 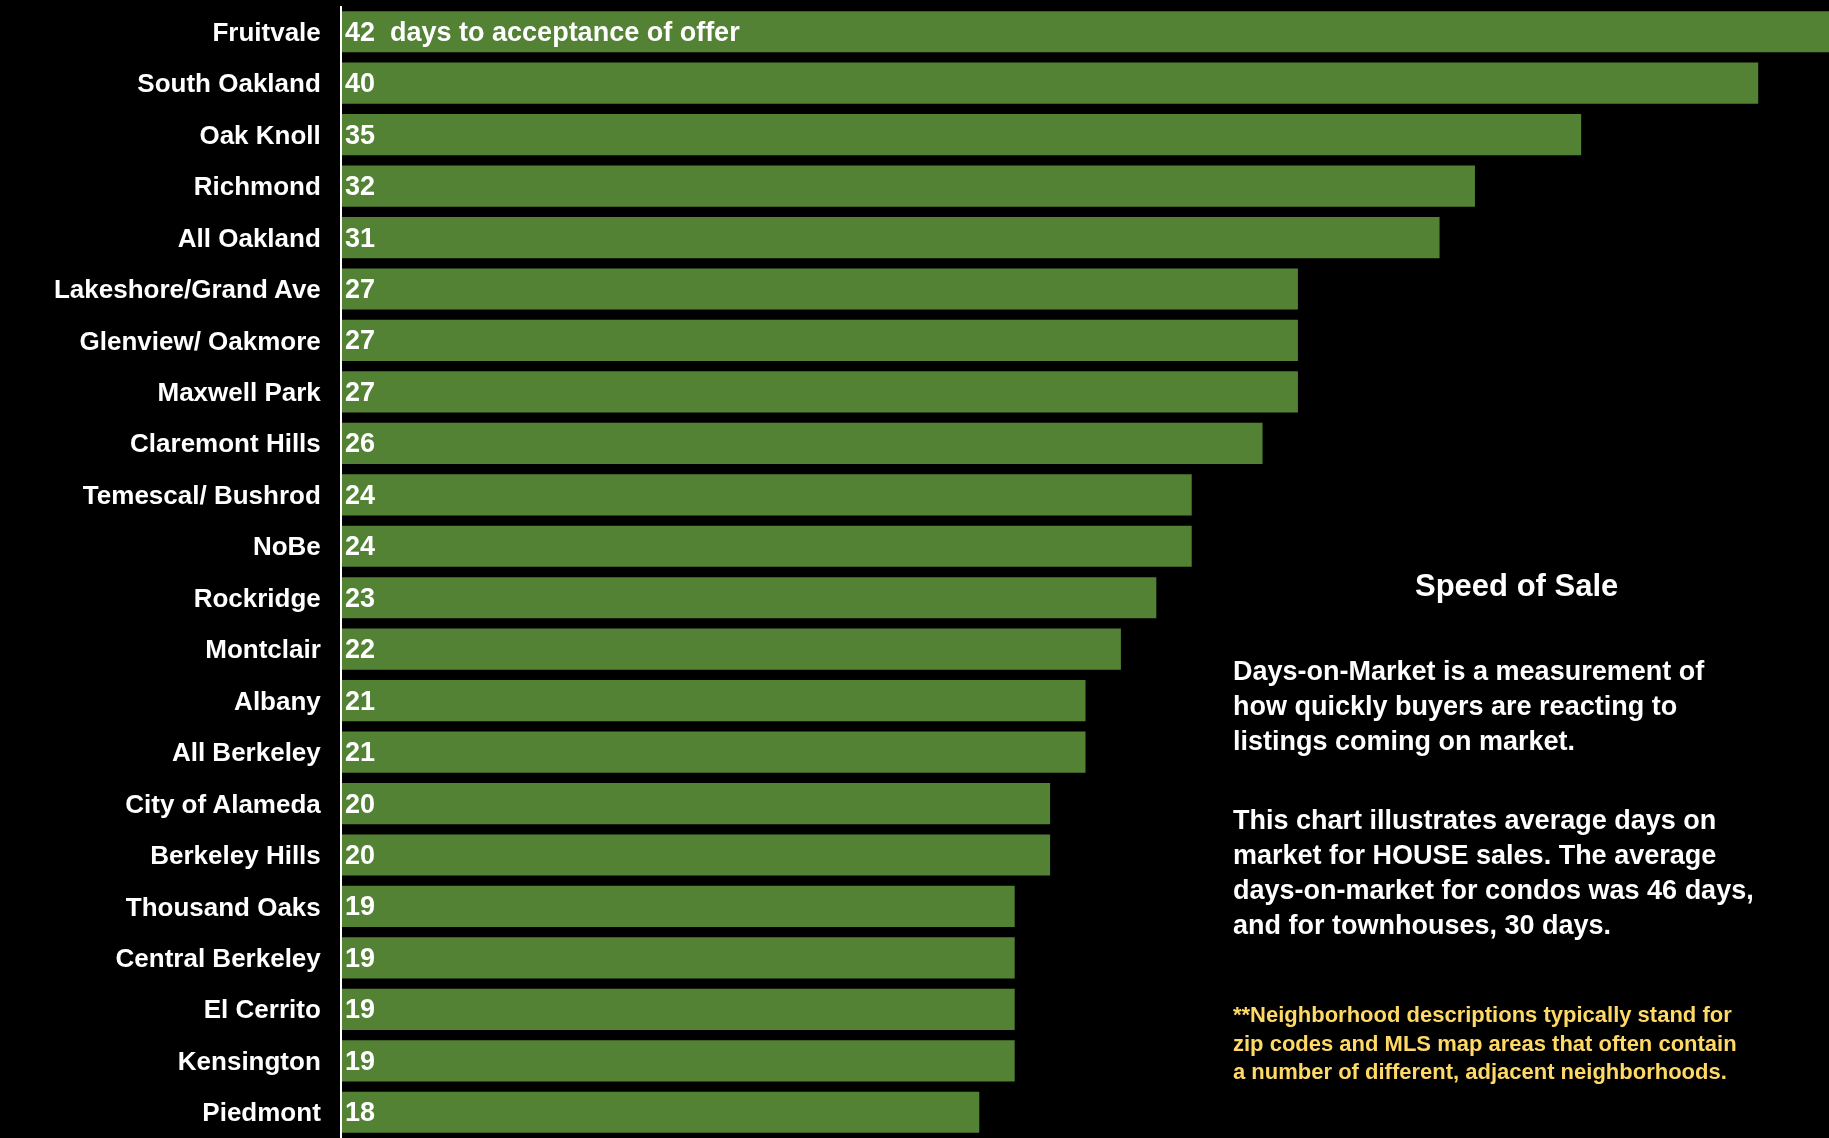 I want to click on y-tick-label: Kensington, so click(x=249, y=1060).